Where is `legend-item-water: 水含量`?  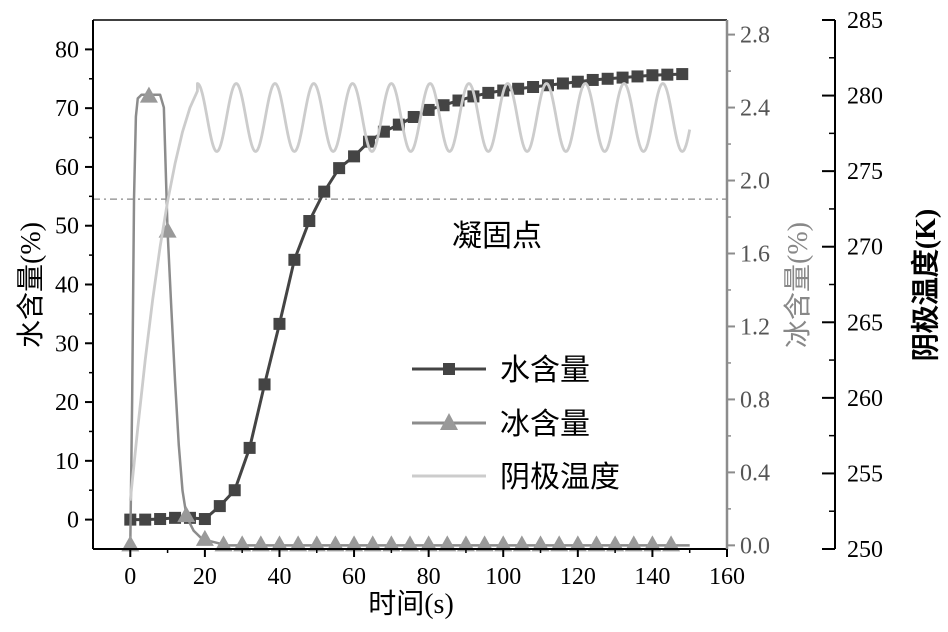
legend-item-water: 水含量 is located at coordinates (501, 370).